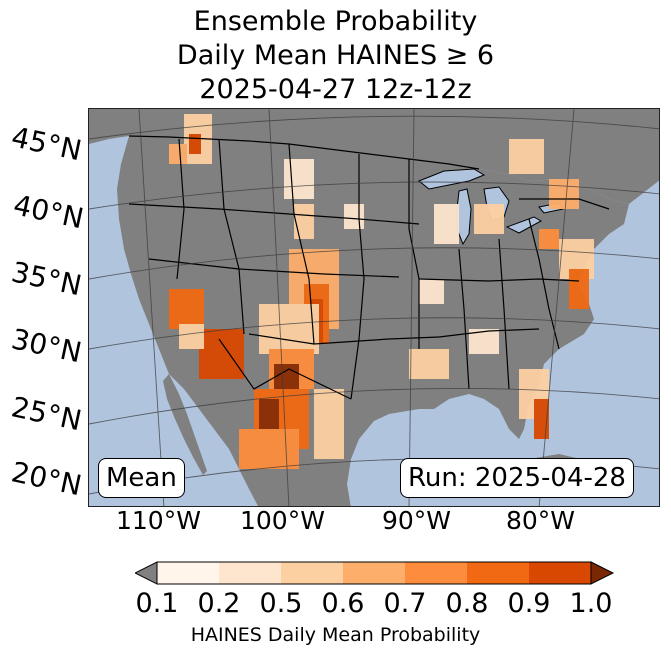 Image resolution: width=671 pixels, height=658 pixels. Describe the element at coordinates (591, 603) in the screenshot. I see `colorbar-tick-label: 1.0` at that location.